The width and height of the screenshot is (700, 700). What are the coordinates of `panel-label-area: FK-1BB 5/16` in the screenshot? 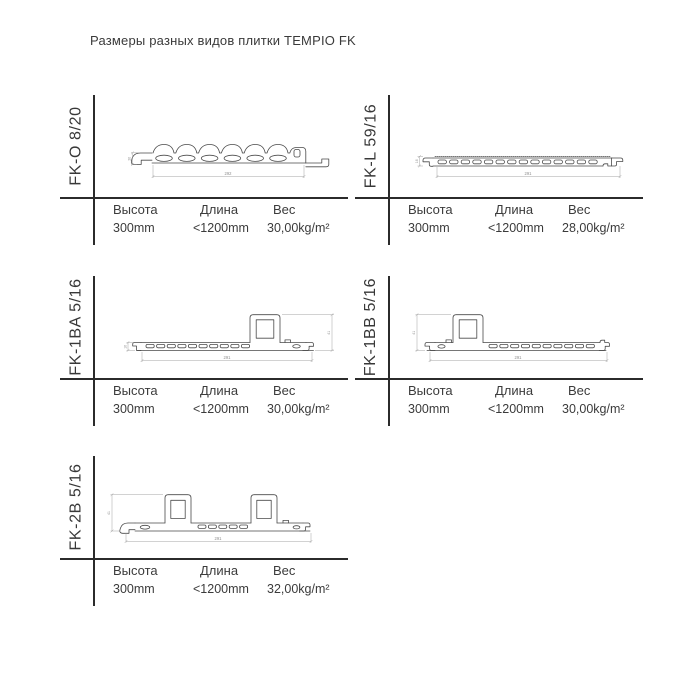 It's located at (371, 327).